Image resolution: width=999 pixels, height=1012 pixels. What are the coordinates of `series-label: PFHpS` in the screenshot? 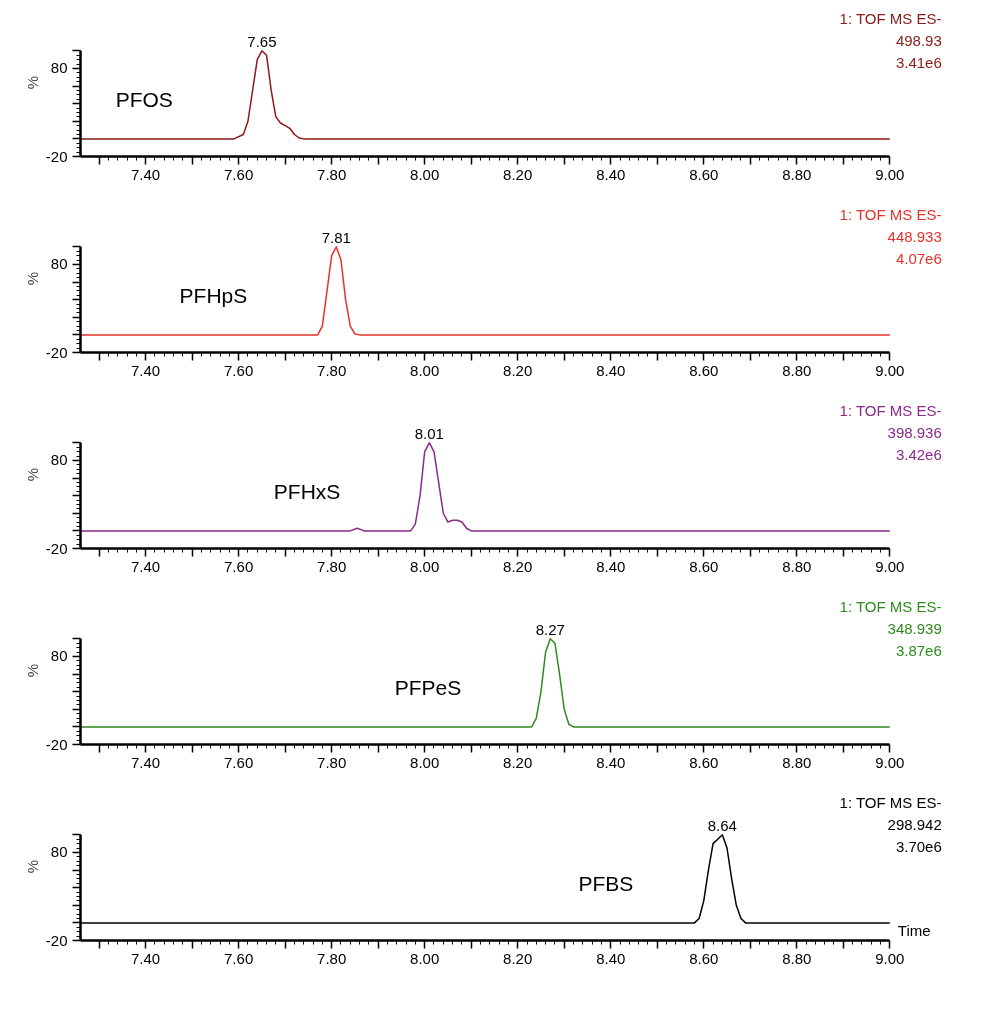 It's located at (213, 295).